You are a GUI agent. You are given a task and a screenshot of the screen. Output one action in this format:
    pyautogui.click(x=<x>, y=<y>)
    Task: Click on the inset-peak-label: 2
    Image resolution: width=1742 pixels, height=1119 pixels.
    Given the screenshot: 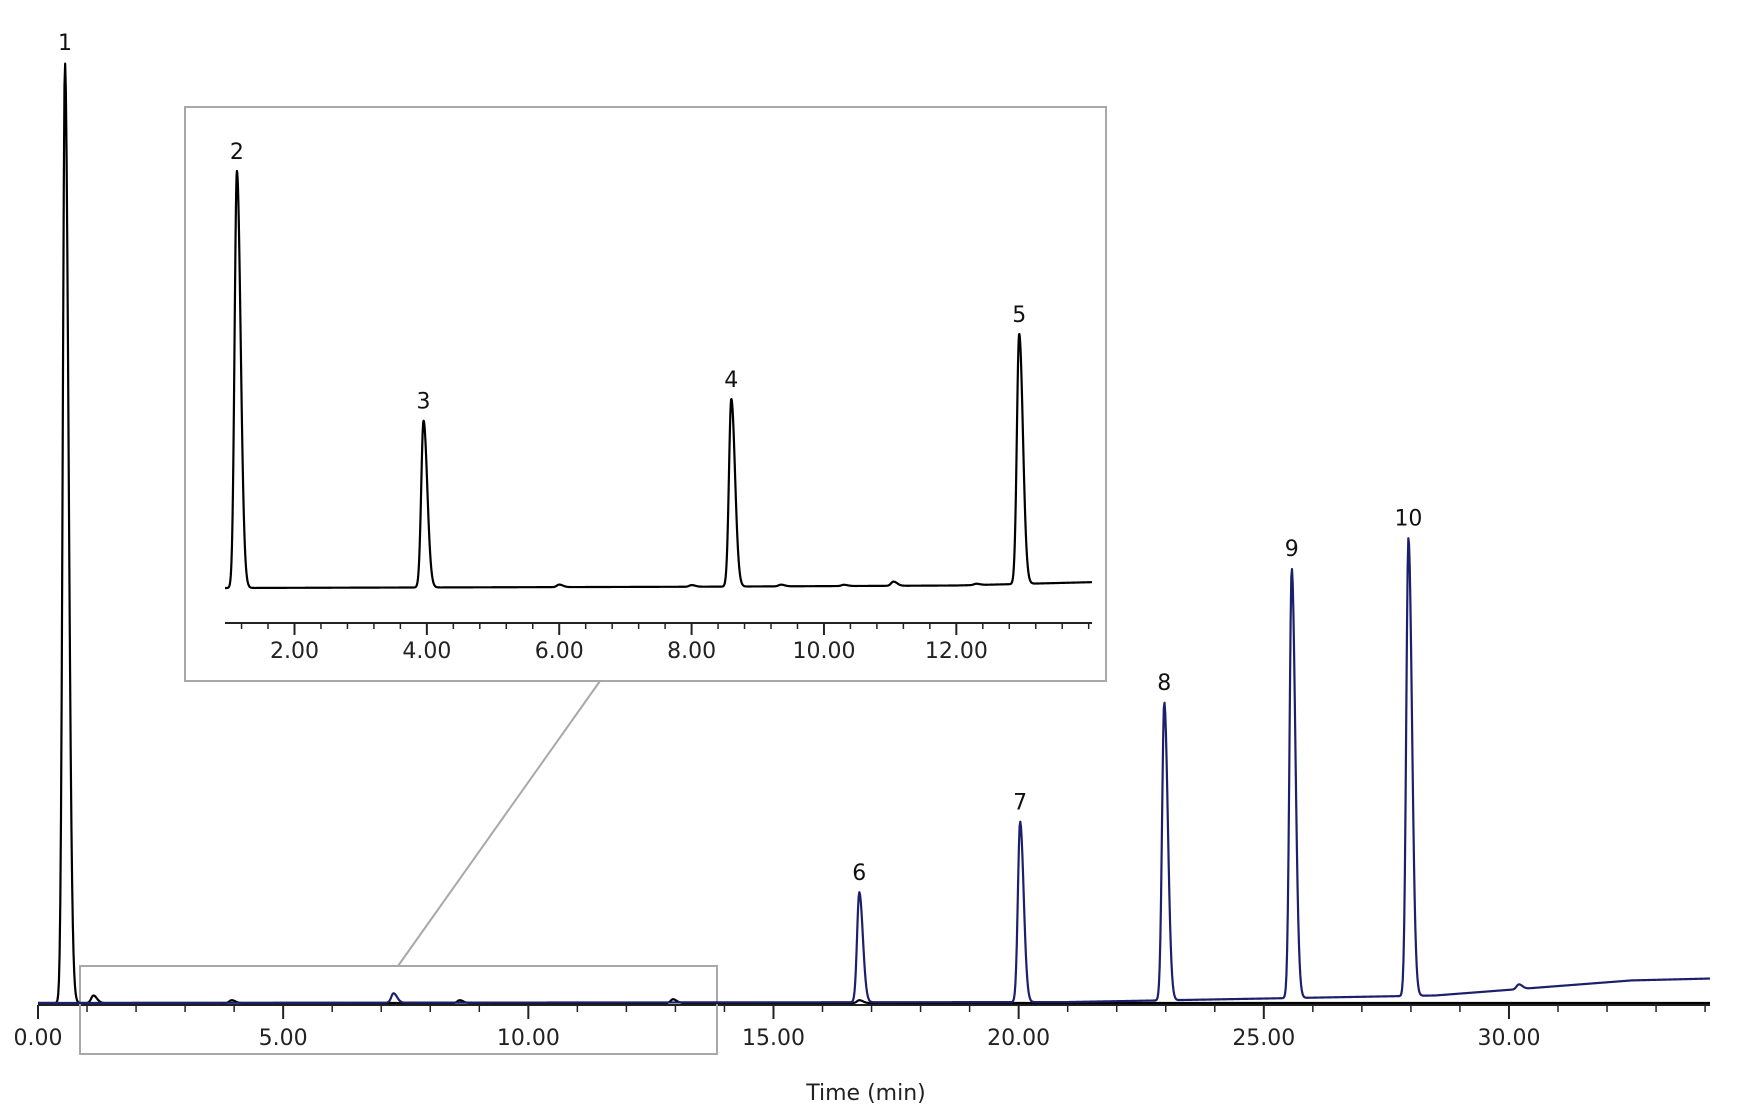 What is the action you would take?
    pyautogui.click(x=237, y=152)
    